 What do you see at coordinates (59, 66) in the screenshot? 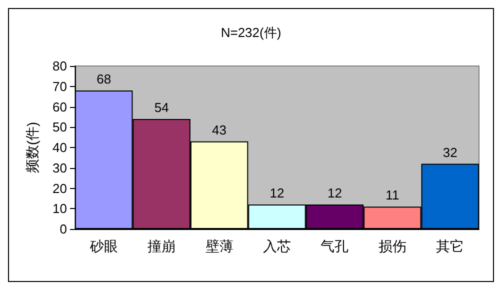
I see `y-tick-label: 80` at bounding box center [59, 66].